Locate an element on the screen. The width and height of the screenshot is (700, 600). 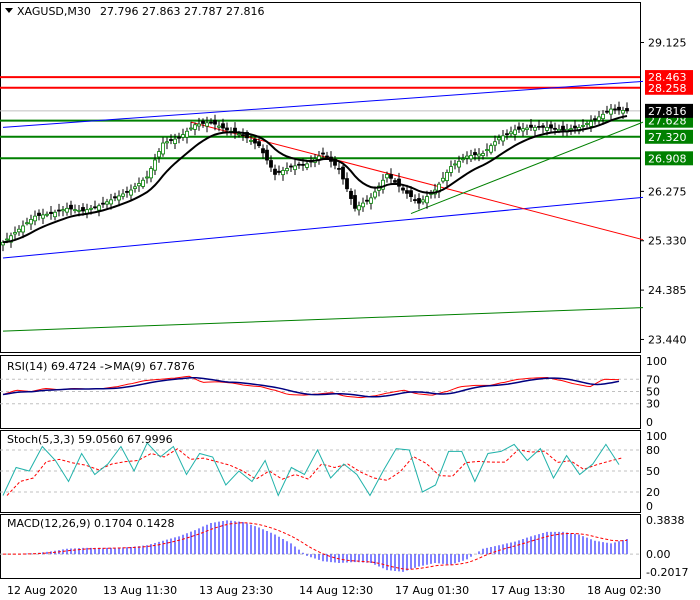
stoch-label: Stoch(5,3,3) 59.0560 67.9996 is located at coordinates (90, 439).